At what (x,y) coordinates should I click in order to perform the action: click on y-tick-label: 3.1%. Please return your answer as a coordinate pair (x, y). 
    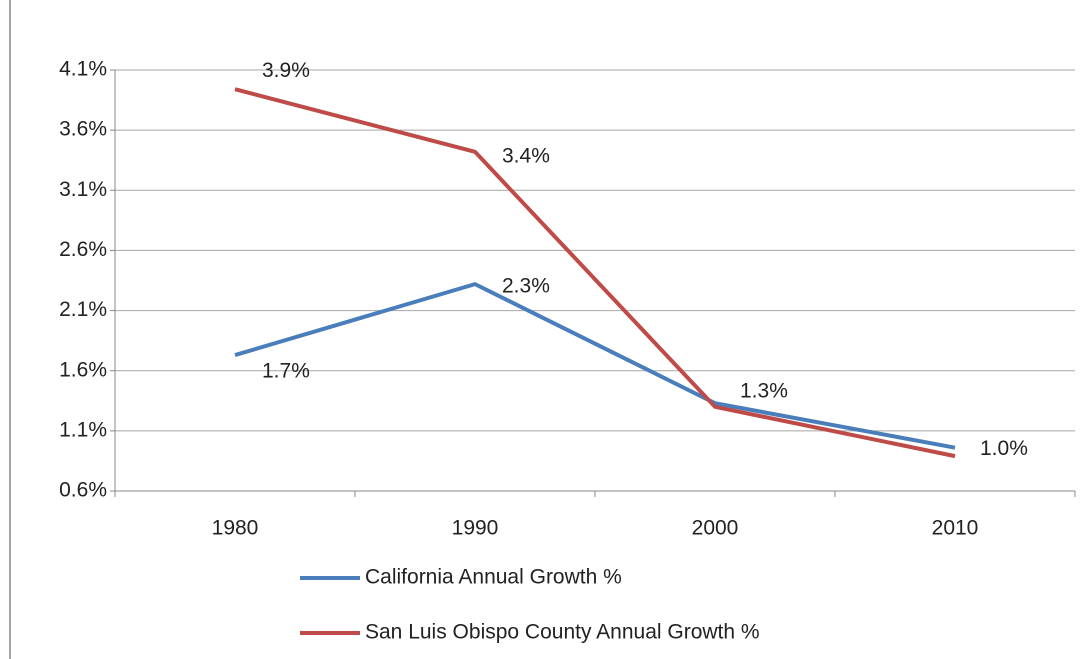
    Looking at the image, I should click on (83, 189).